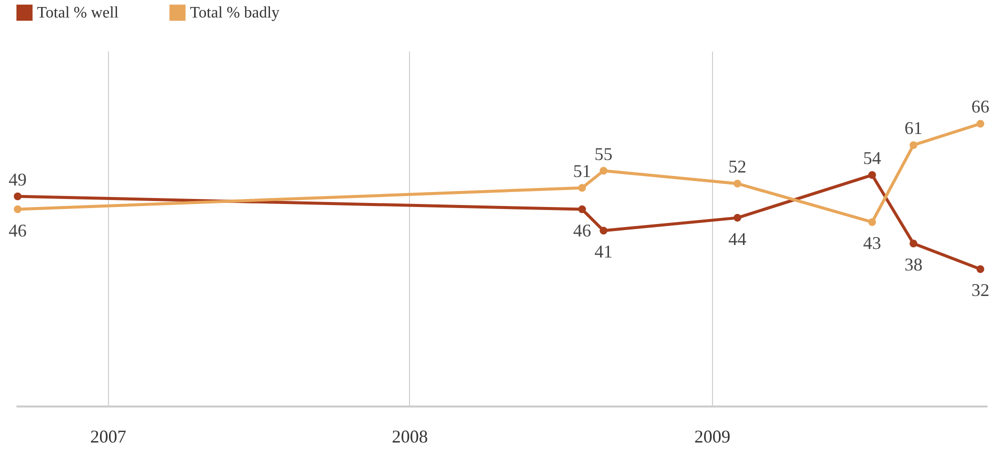  What do you see at coordinates (872, 243) in the screenshot?
I see `data-label: 43` at bounding box center [872, 243].